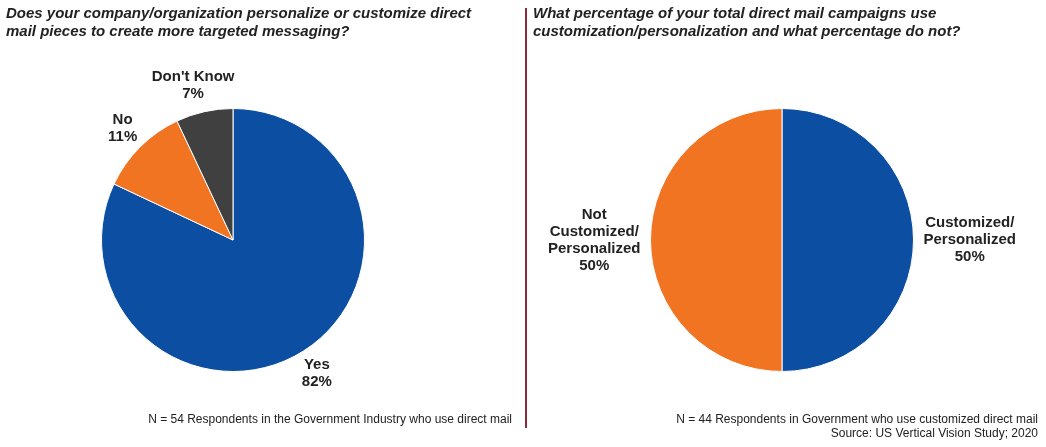 This screenshot has width=1046, height=447. I want to click on chart-title: What percentage of your total direct mail campaigns use customization/personalization and what percentage do not?, so click(747, 22).